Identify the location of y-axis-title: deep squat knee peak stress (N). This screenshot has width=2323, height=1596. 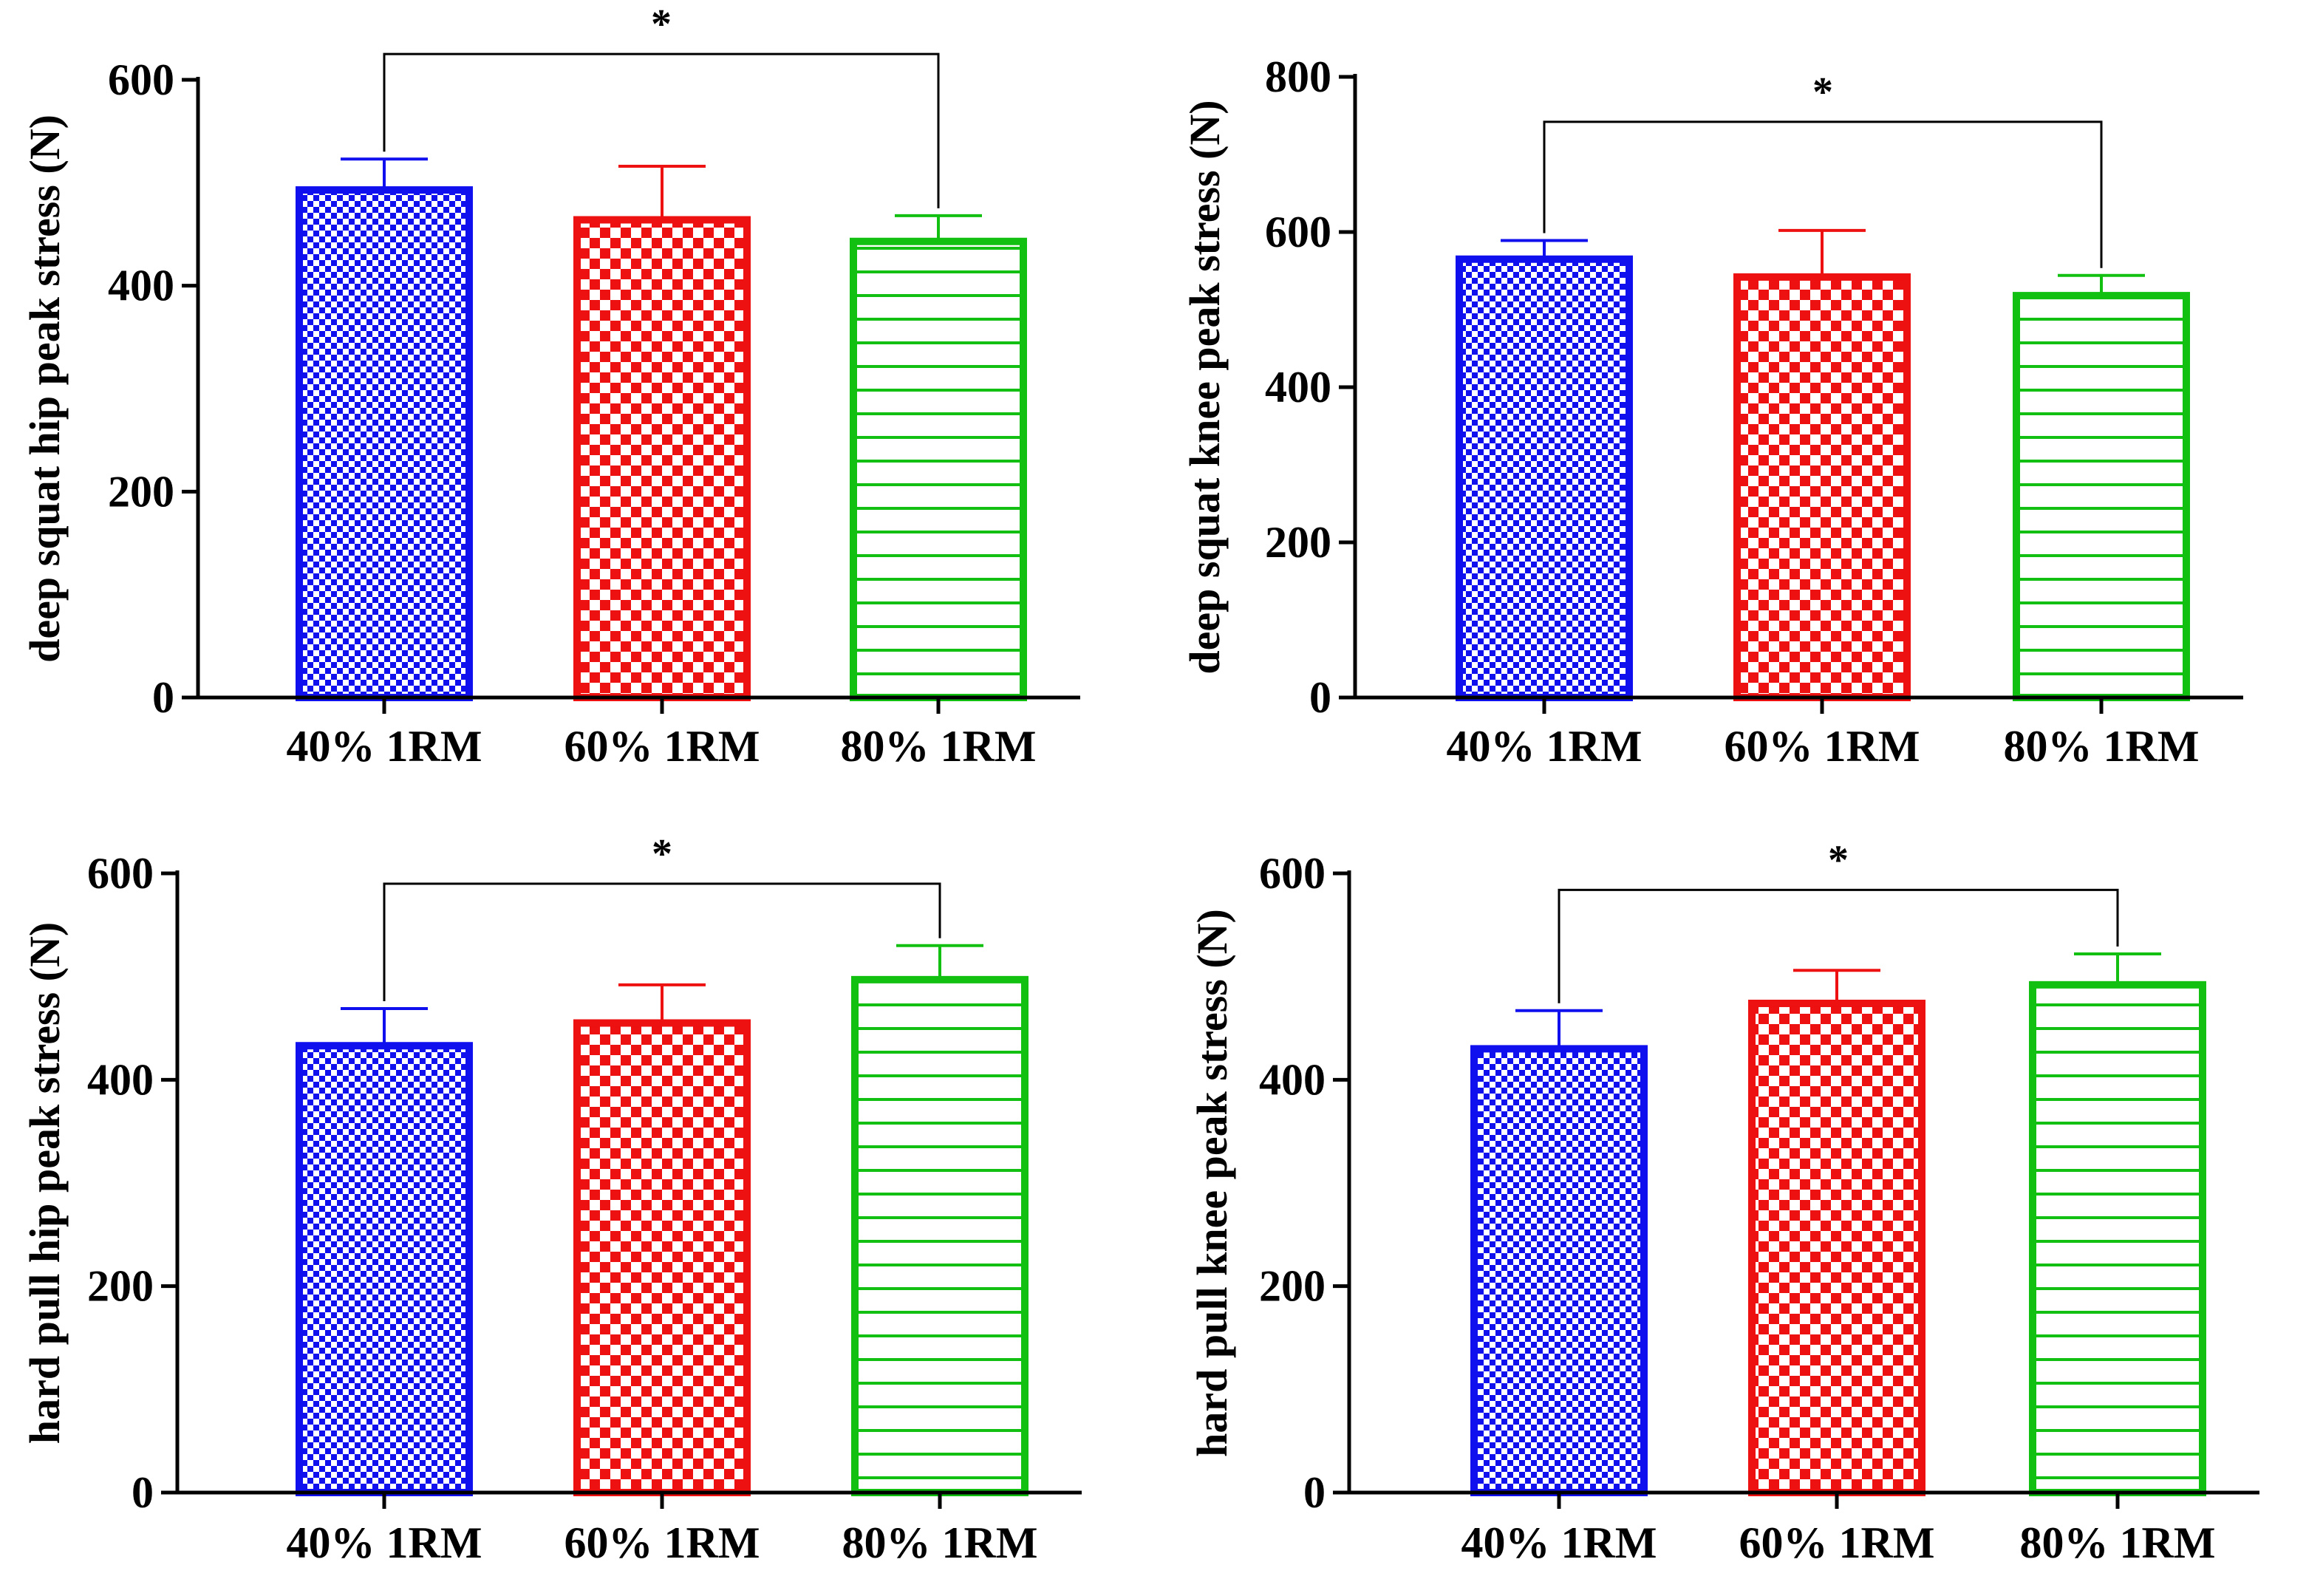
(1205, 387).